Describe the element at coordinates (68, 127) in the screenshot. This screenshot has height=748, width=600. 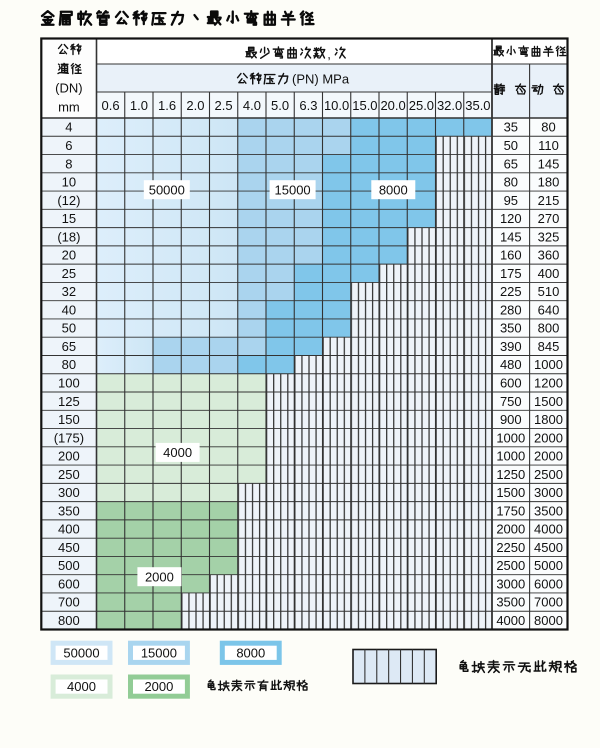
I see `svg-text: 4` at that location.